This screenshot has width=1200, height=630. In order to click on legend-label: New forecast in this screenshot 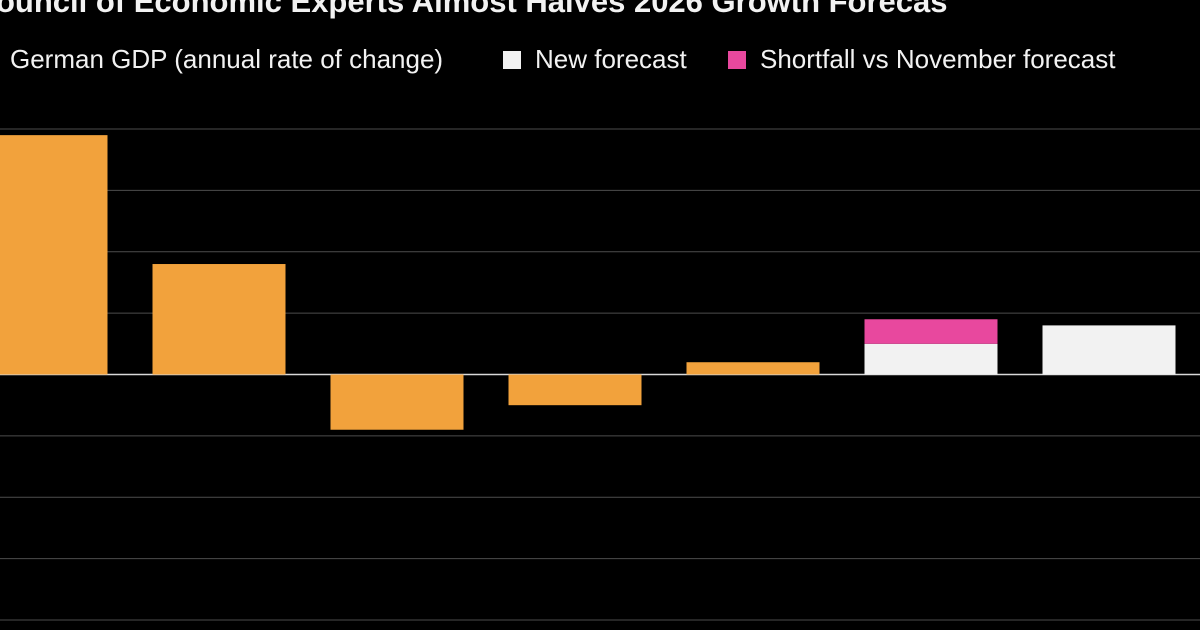, I will do `click(611, 59)`.